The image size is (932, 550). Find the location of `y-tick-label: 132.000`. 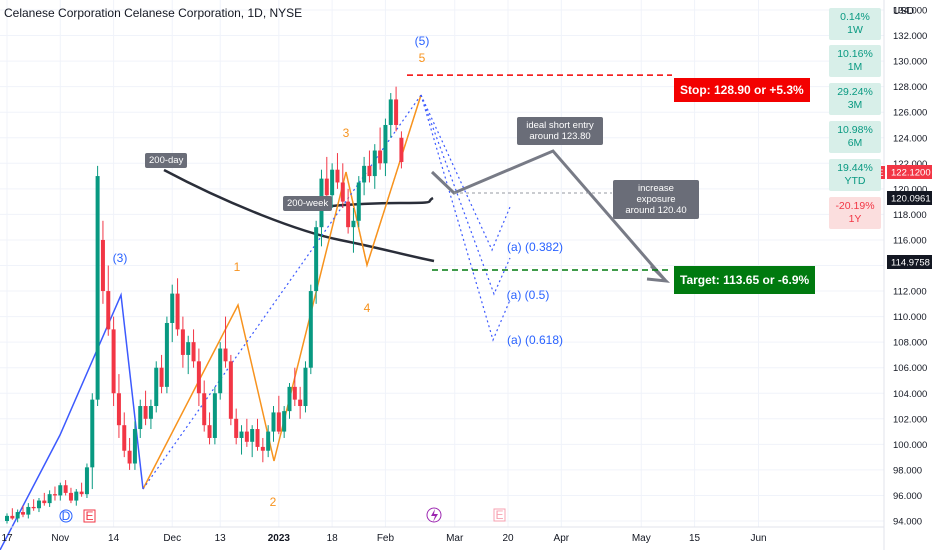

y-tick-label: 132.000 is located at coordinates (910, 36).